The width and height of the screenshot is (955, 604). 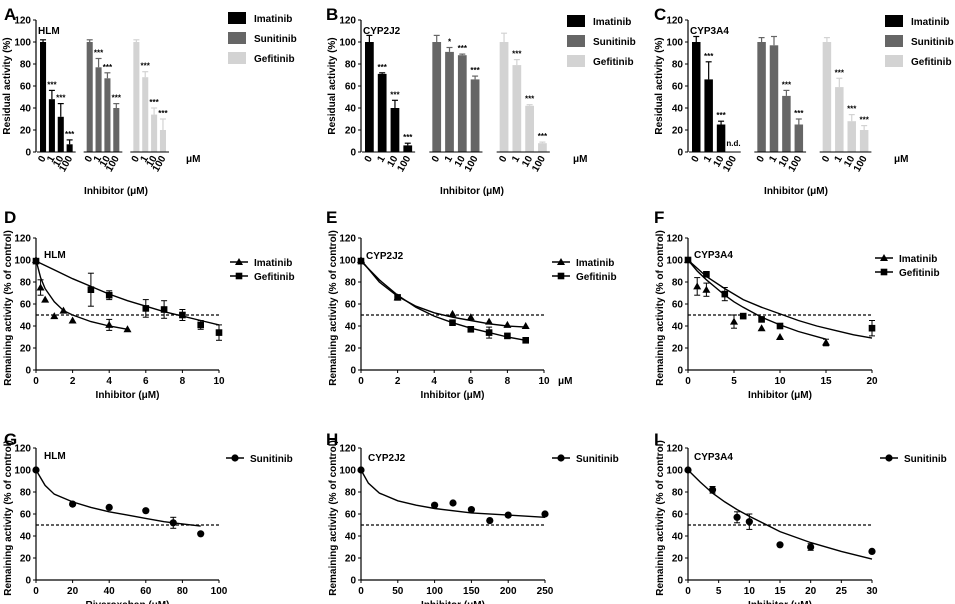 What do you see at coordinates (545, 591) in the screenshot?
I see `x-tick-label: 250` at bounding box center [545, 591].